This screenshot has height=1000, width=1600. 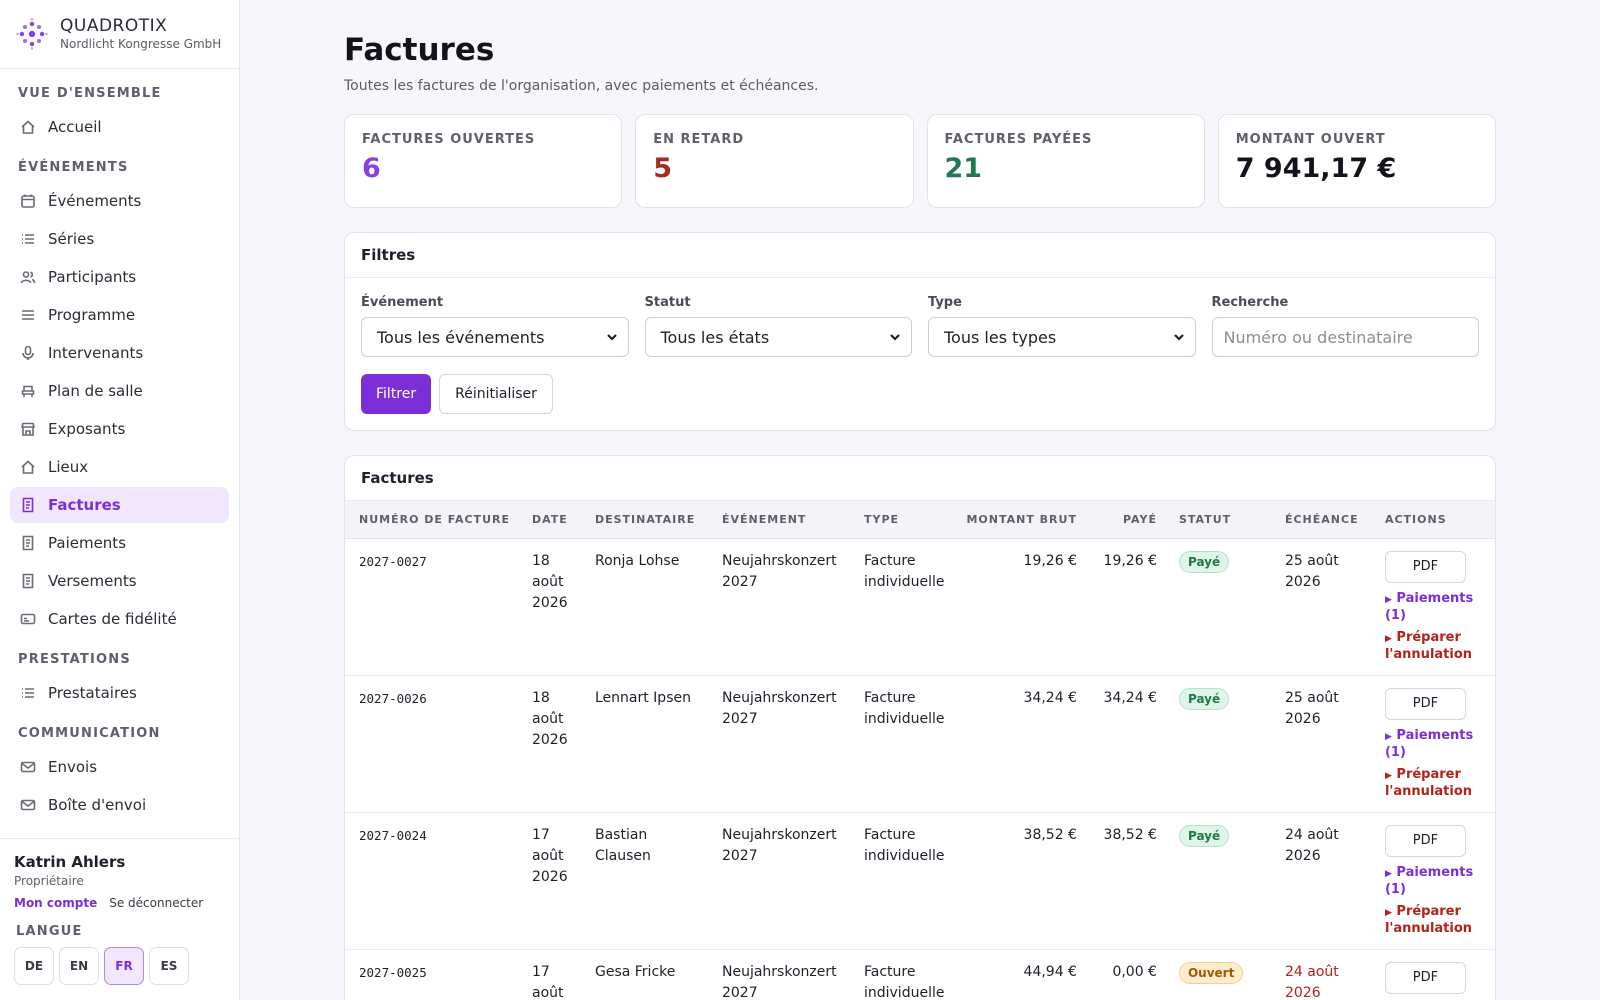 I want to click on sidebar-item-intervenants: Intervenants, so click(x=119, y=353).